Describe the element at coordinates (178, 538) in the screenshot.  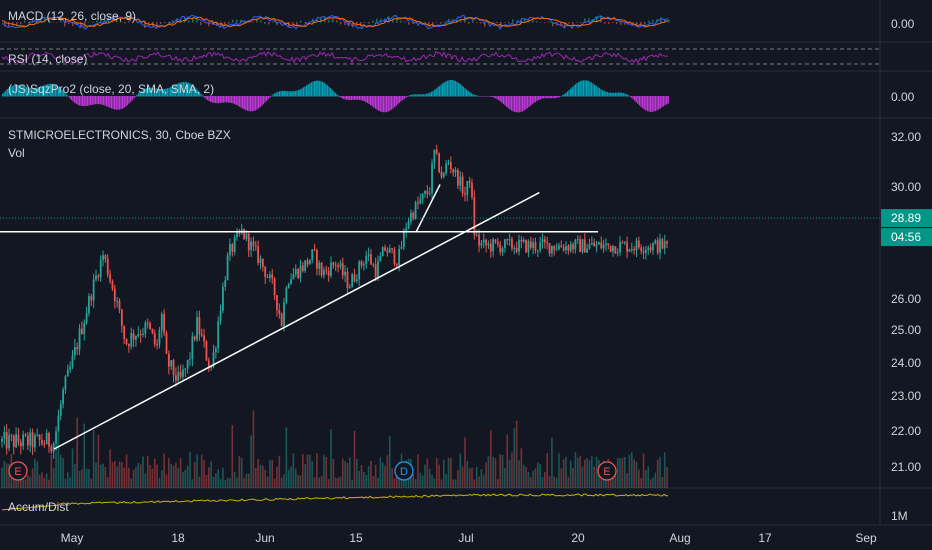
I see `time-axis-label: 18` at that location.